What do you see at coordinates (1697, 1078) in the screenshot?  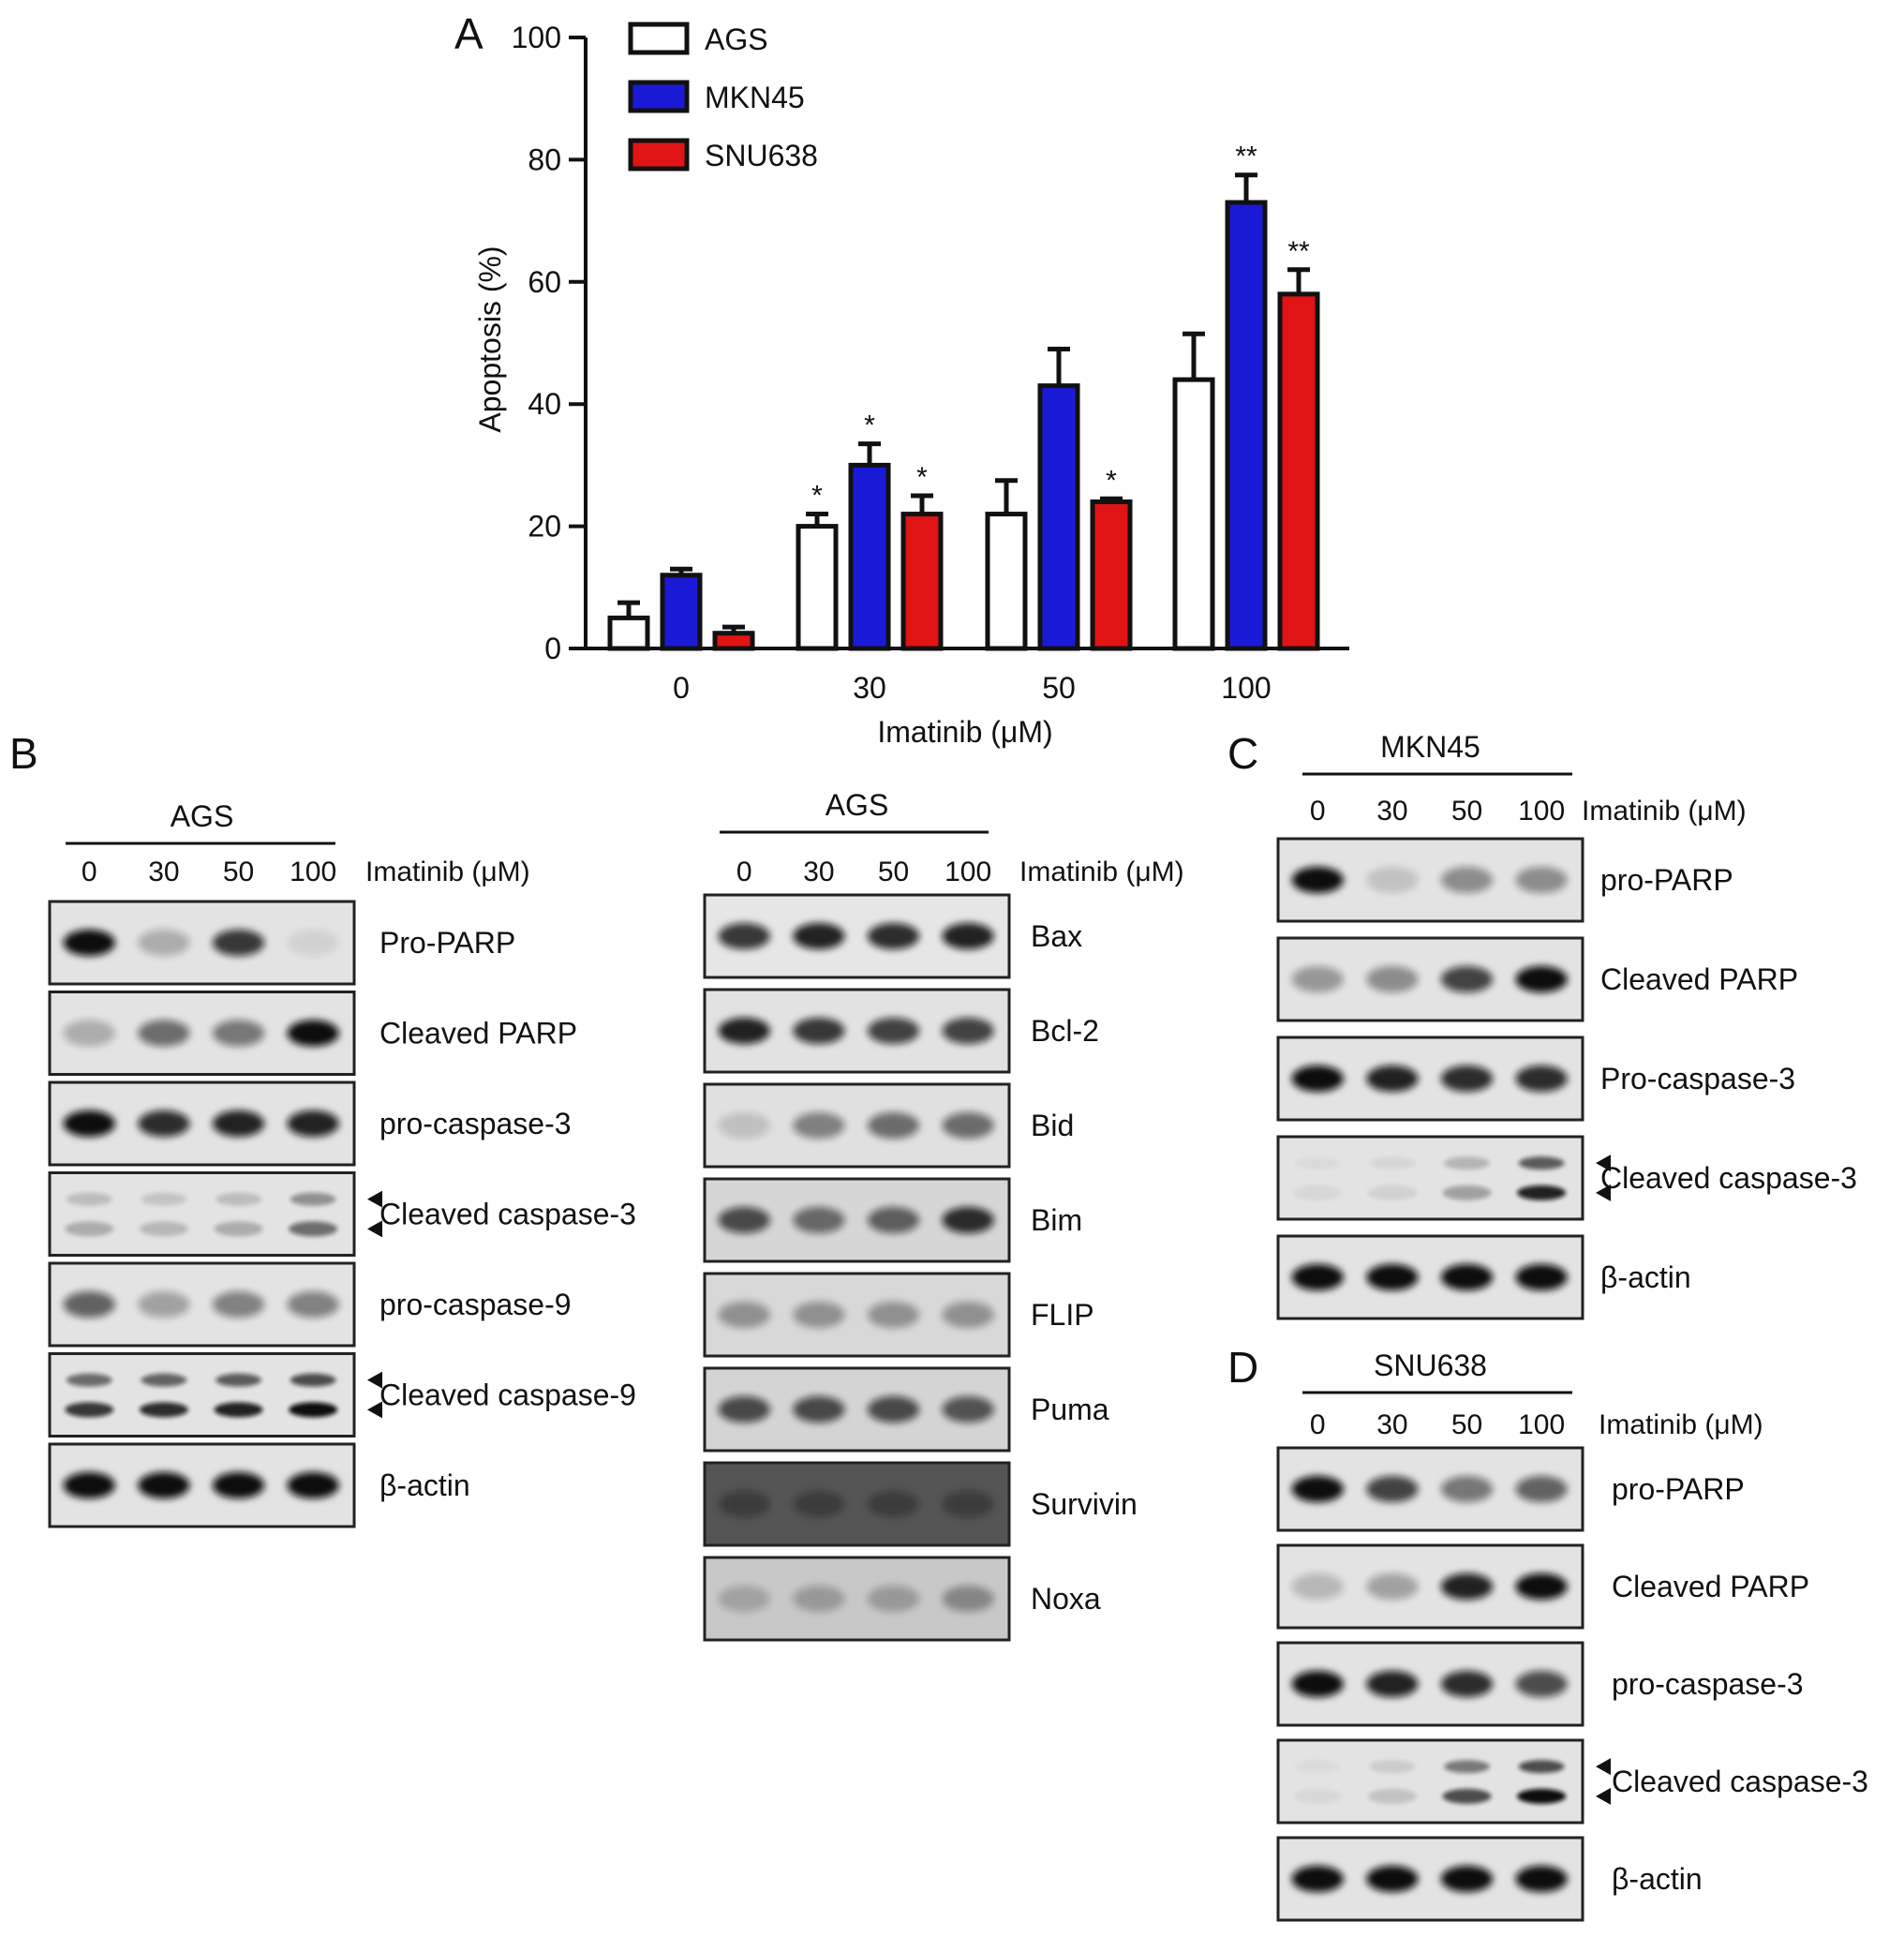 I see `blot-label: Pro-caspase-3` at bounding box center [1697, 1078].